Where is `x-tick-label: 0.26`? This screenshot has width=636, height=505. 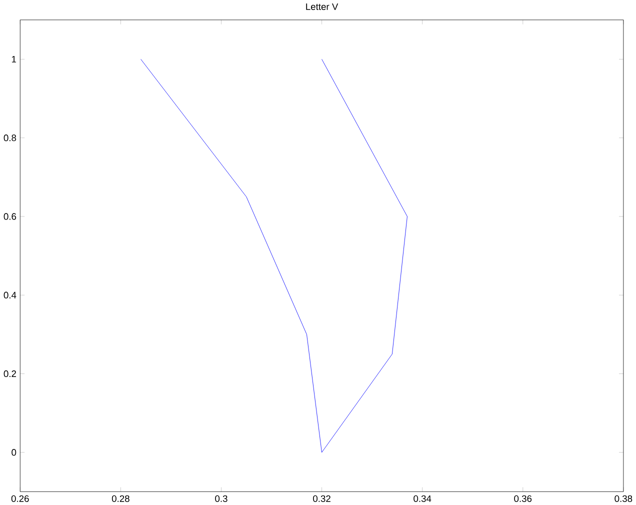
x-tick-label: 0.26 is located at coordinates (20, 498).